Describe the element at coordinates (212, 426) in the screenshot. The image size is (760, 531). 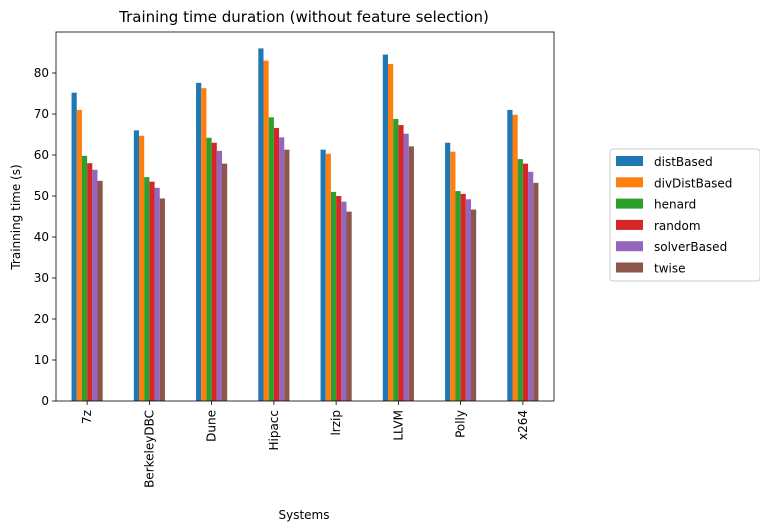
I see `x-tick-label: Dune` at that location.